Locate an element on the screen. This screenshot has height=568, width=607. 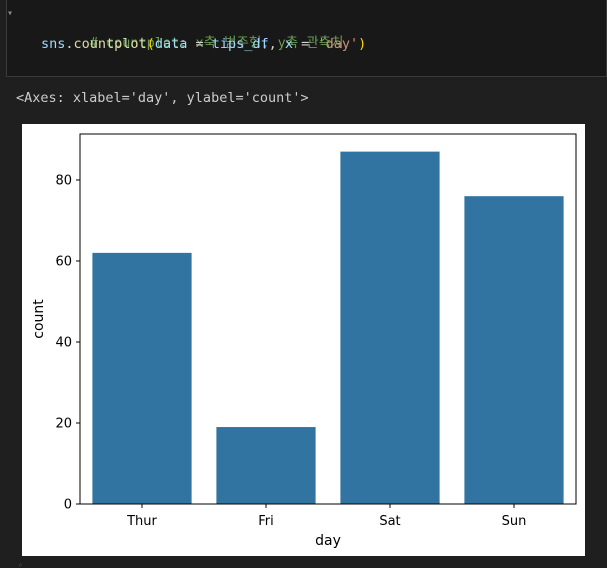
code-arg-x-name: x is located at coordinates (289, 44).